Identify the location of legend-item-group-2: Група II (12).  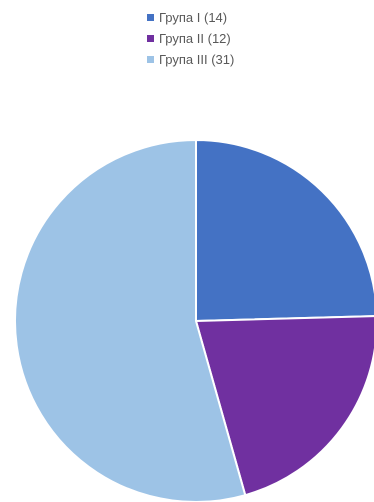
(190, 38).